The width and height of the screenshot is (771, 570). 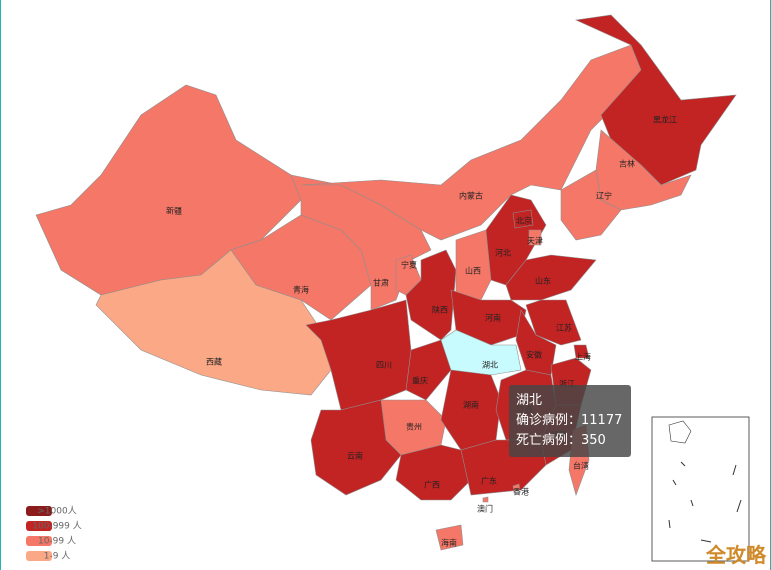 What do you see at coordinates (214, 362) in the screenshot?
I see `province-label: 西藏` at bounding box center [214, 362].